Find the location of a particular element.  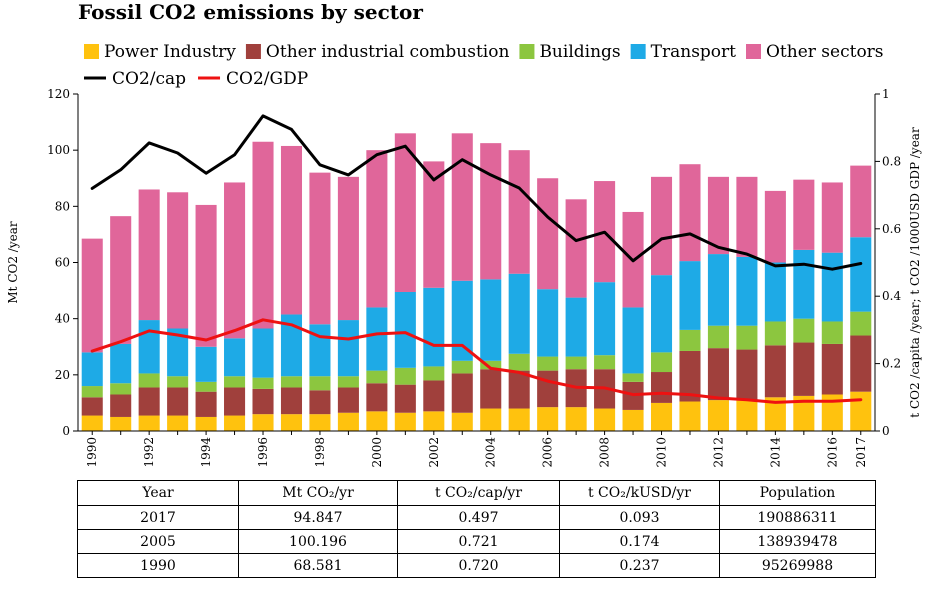

x-tick-label: 2002 is located at coordinates (434, 452).